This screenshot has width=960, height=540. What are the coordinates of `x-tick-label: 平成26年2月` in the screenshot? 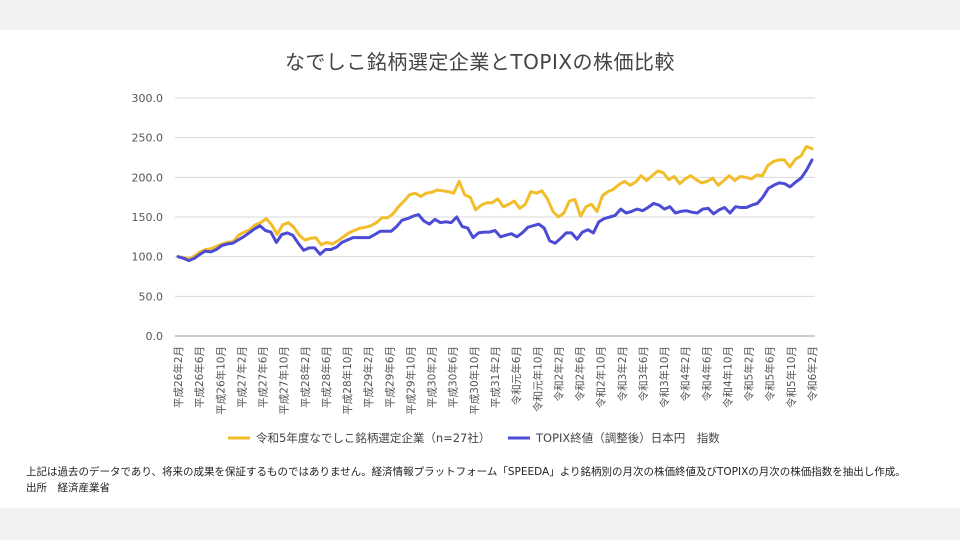 It's located at (178, 377).